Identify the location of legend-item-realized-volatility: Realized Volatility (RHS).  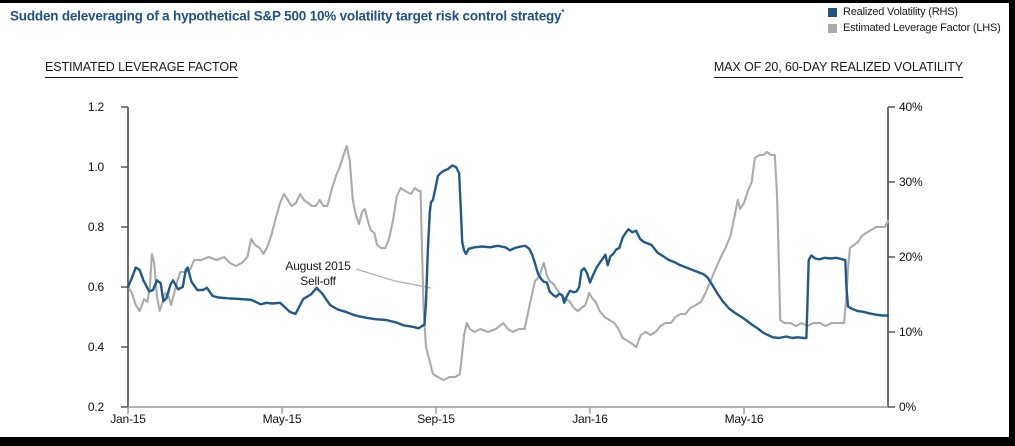
(914, 12).